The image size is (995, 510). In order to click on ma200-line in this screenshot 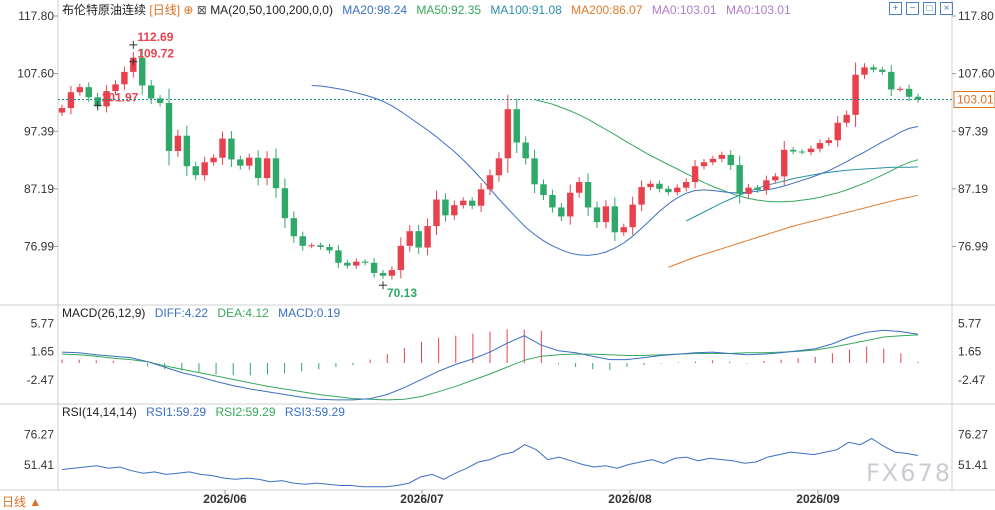, I will do `click(793, 231)`.